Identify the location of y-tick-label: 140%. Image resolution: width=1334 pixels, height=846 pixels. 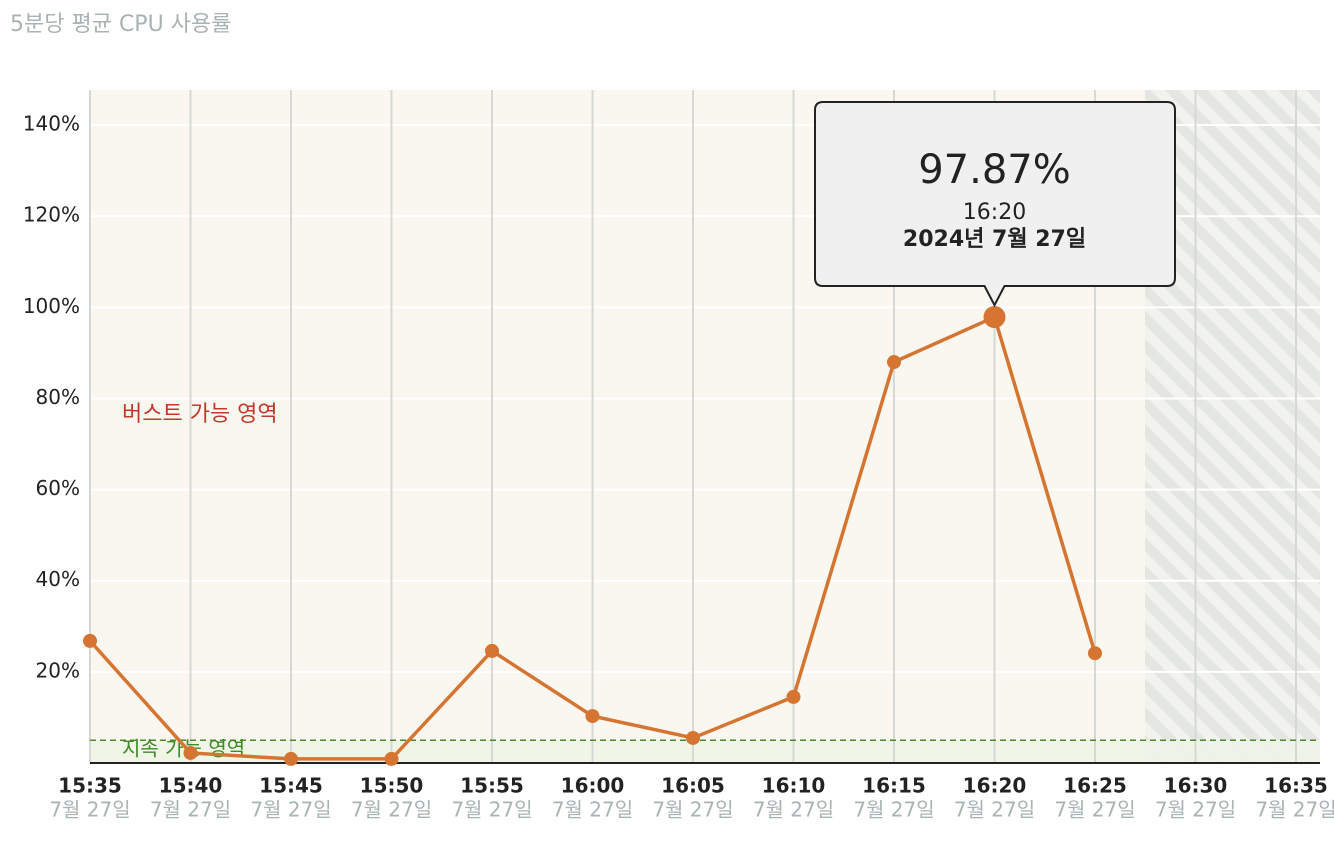
(51, 124).